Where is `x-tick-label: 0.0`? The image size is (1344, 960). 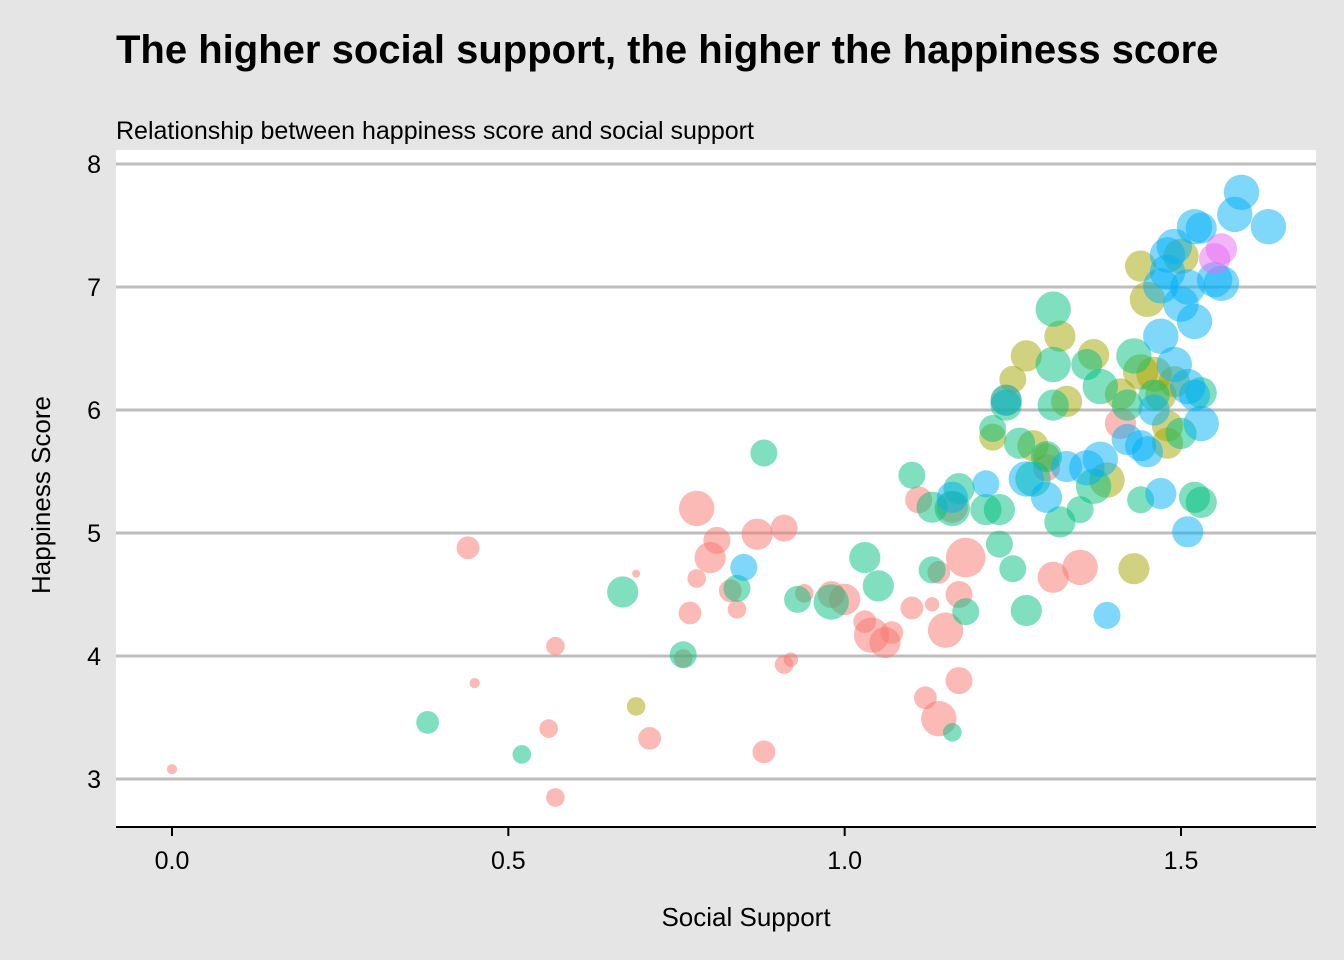
x-tick-label: 0.0 is located at coordinates (172, 861).